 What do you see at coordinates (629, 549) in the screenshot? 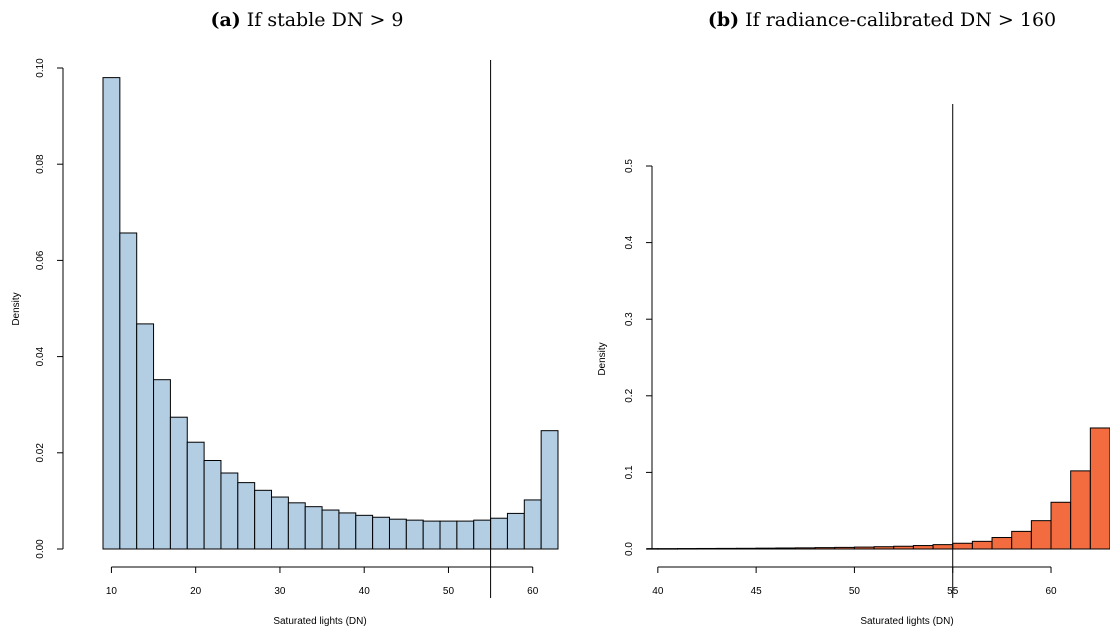
I see `y-tick-label: 0.0` at bounding box center [629, 549].